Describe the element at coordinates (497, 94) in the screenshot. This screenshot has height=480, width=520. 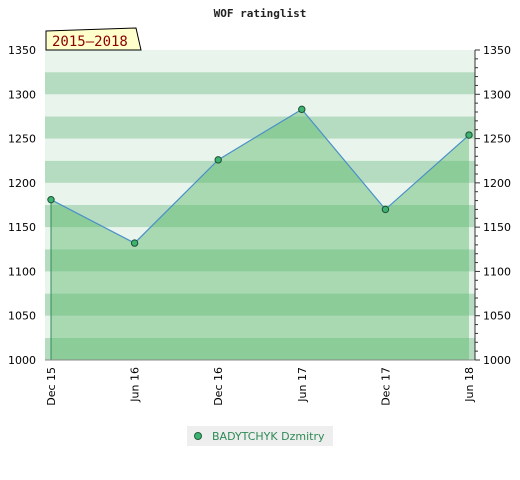
I see `y-tick-label-right: 1300` at that location.